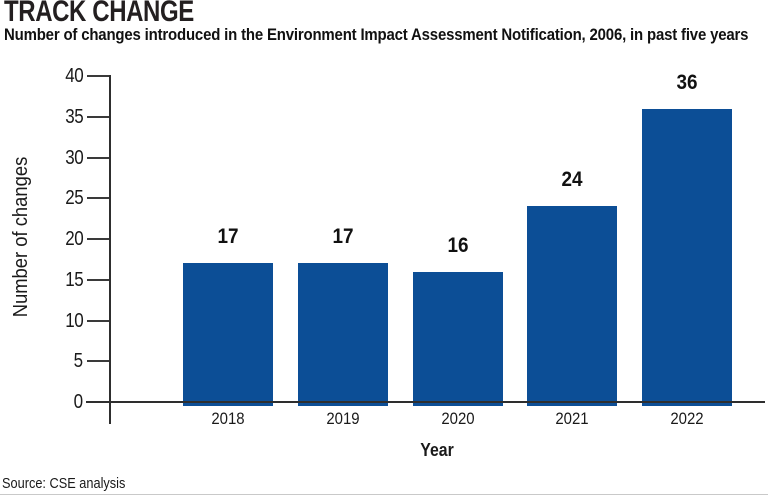 The image size is (768, 497). Describe the element at coordinates (437, 450) in the screenshot. I see `x-axis-title: Year` at that location.